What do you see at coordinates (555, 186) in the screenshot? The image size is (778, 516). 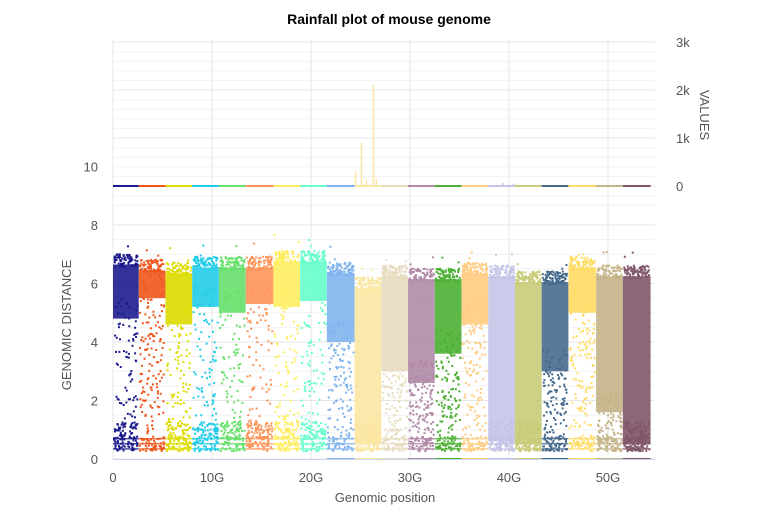 I see `value-baseline` at bounding box center [555, 186].